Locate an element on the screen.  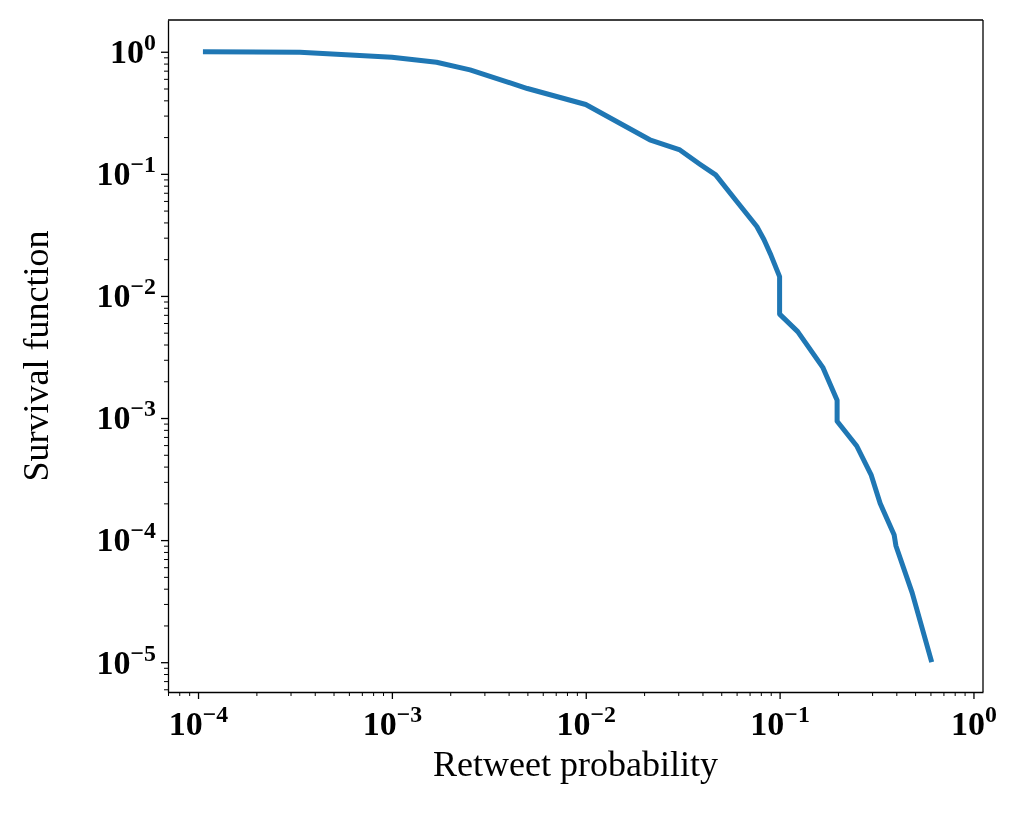
y-tick-label: 10$^{−4}$ is located at coordinates (126, 538).